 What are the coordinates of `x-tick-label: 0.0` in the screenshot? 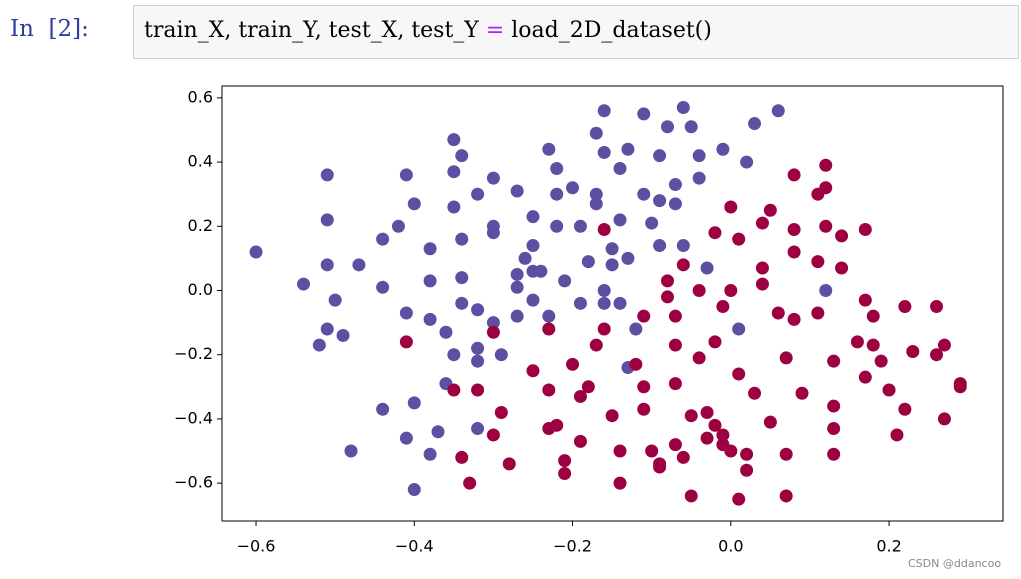 It's located at (730, 546).